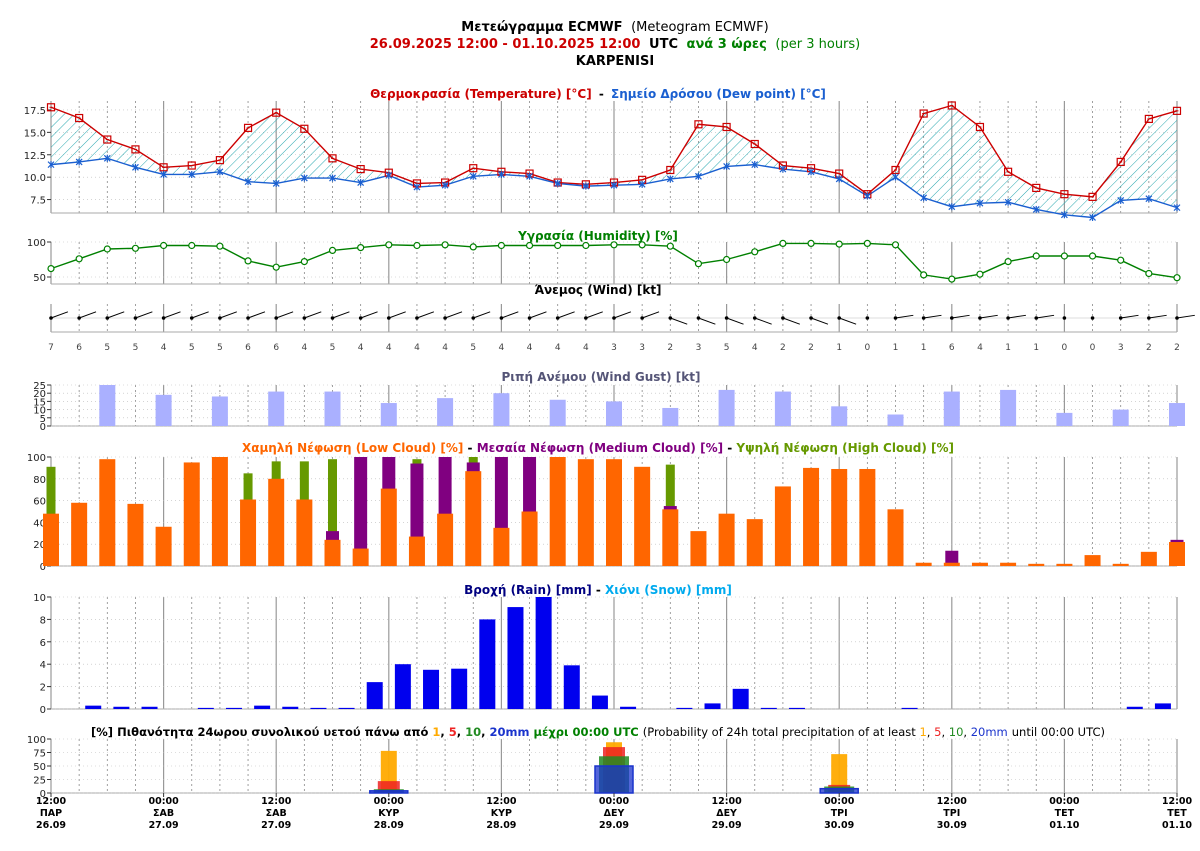 The width and height of the screenshot is (1200, 851). What do you see at coordinates (700, 27) in the screenshot?
I see `header-title-english: (Meteogram ECMWF)` at bounding box center [700, 27].